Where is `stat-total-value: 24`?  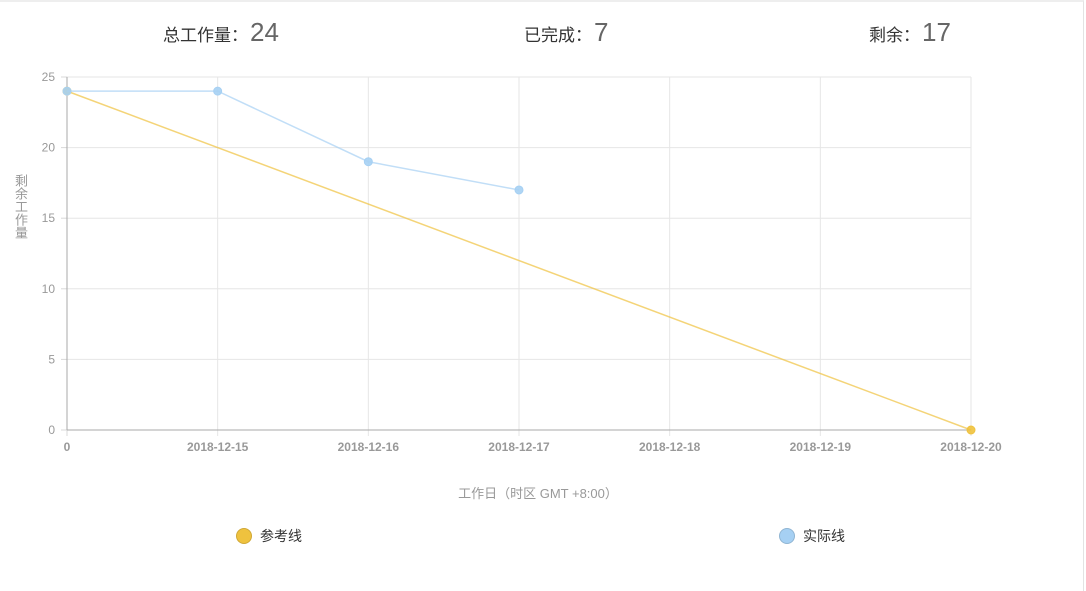
stat-total-value: 24 is located at coordinates (264, 32).